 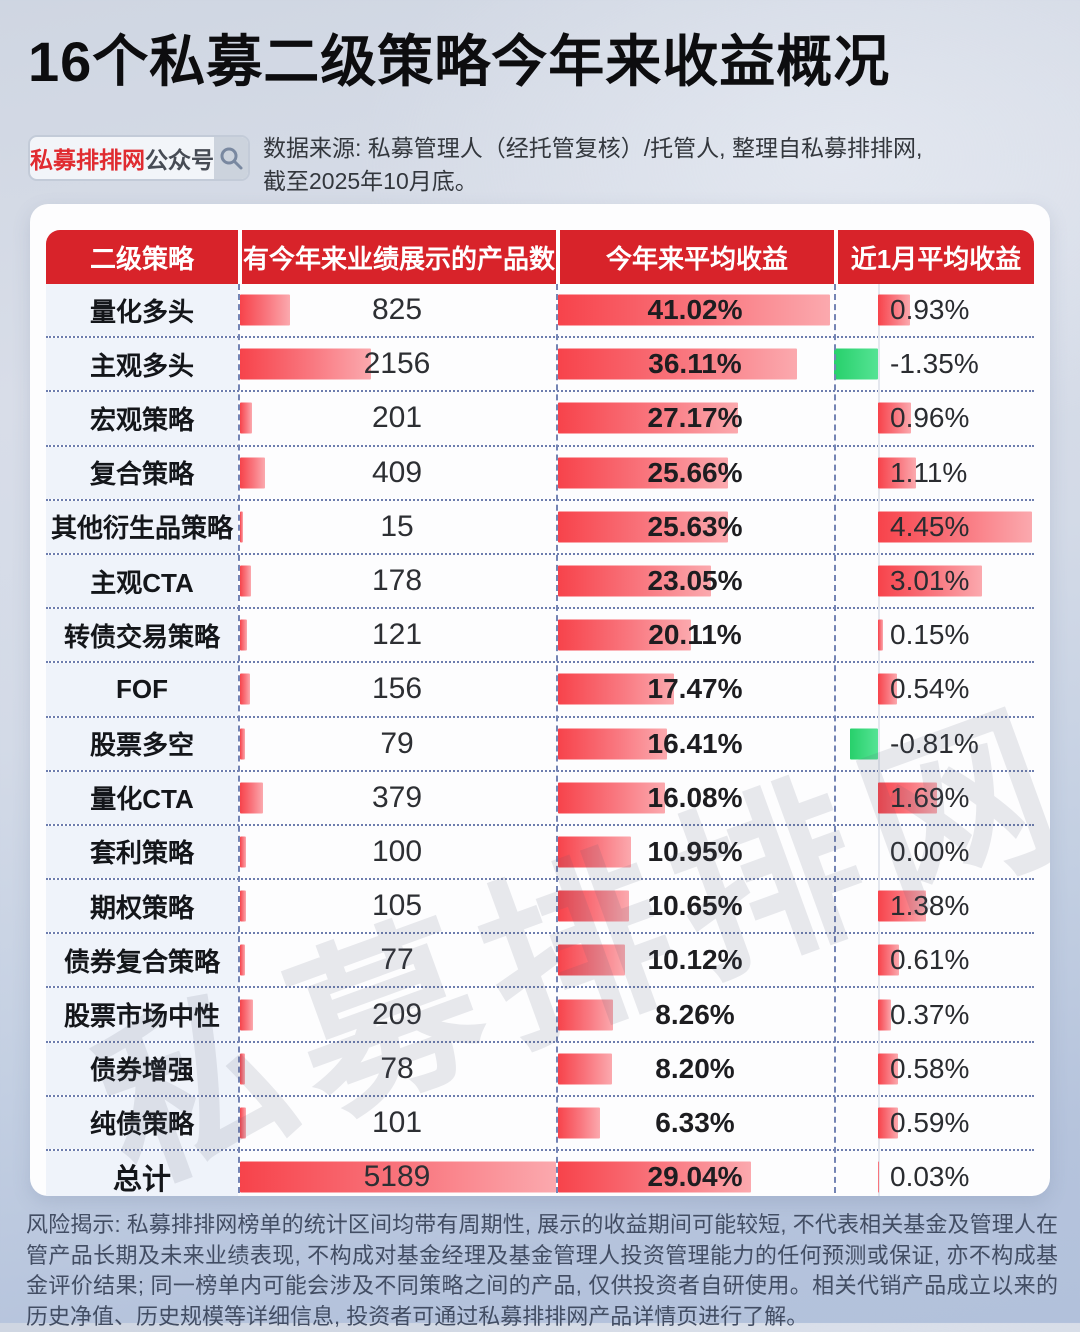 I want to click on zero-axis-line, so click(x=879, y=740).